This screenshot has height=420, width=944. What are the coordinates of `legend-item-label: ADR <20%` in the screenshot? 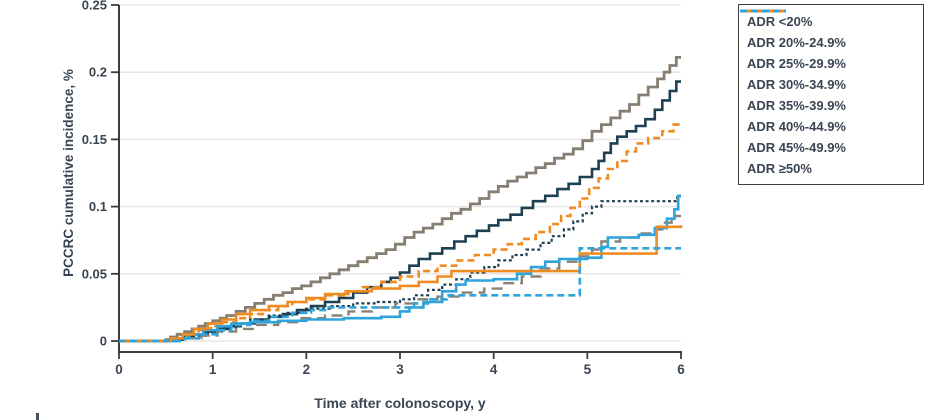 It's located at (780, 21).